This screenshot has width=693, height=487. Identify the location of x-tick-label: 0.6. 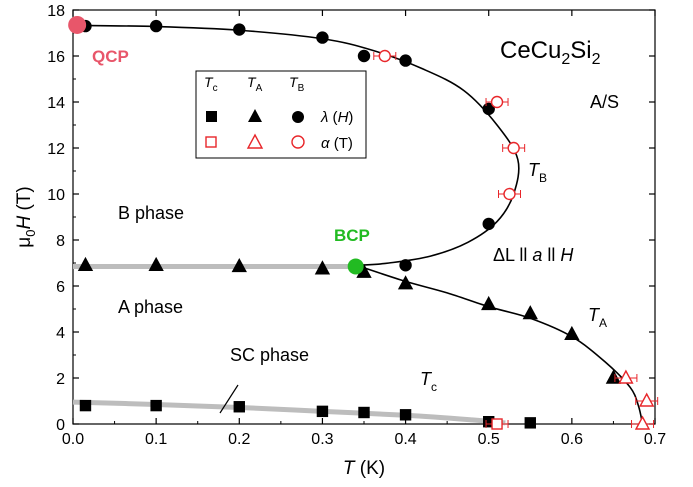
(572, 439).